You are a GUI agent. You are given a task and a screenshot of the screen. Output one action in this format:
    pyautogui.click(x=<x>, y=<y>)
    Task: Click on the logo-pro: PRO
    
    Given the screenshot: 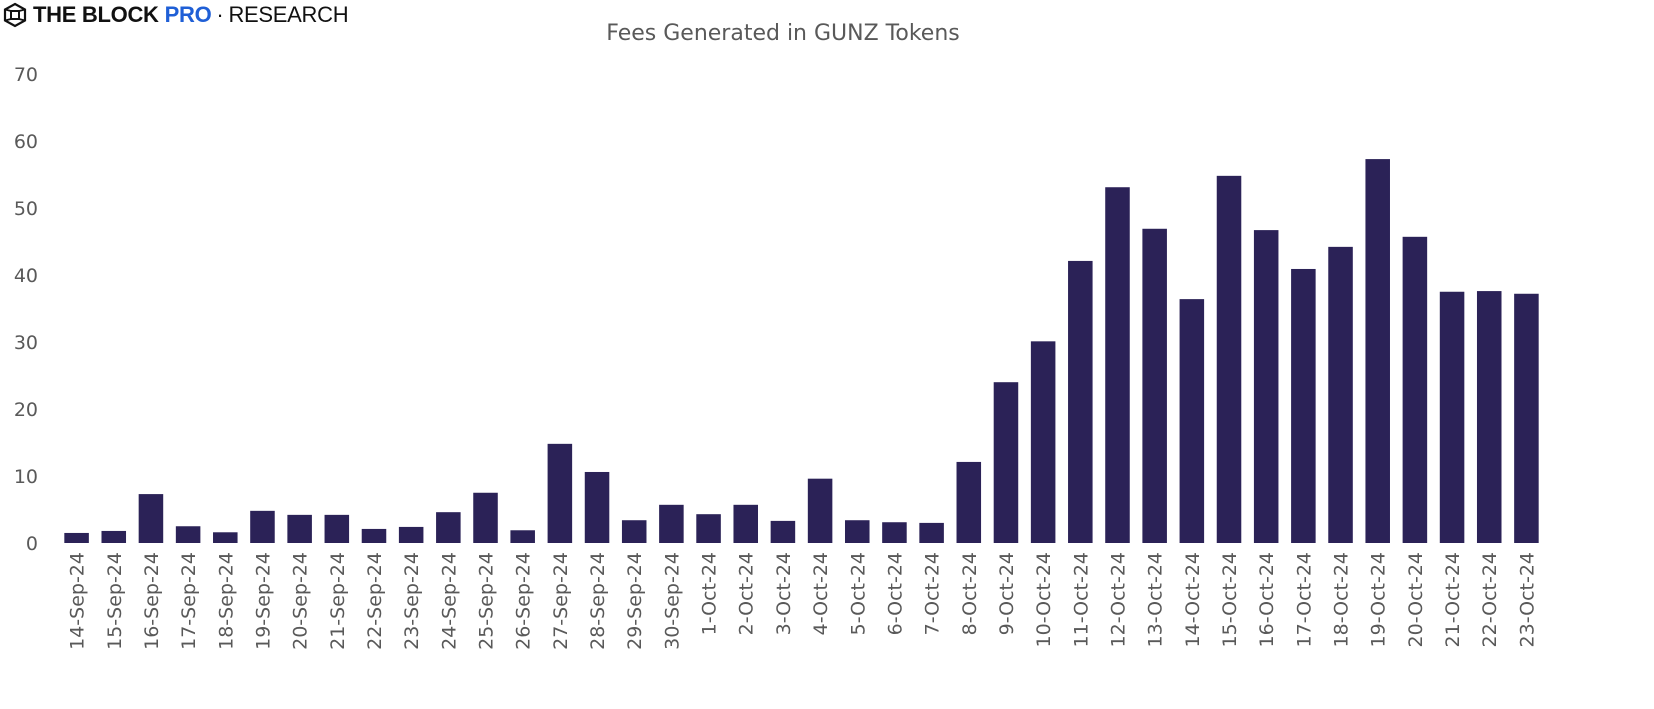 What is the action you would take?
    pyautogui.click(x=188, y=14)
    